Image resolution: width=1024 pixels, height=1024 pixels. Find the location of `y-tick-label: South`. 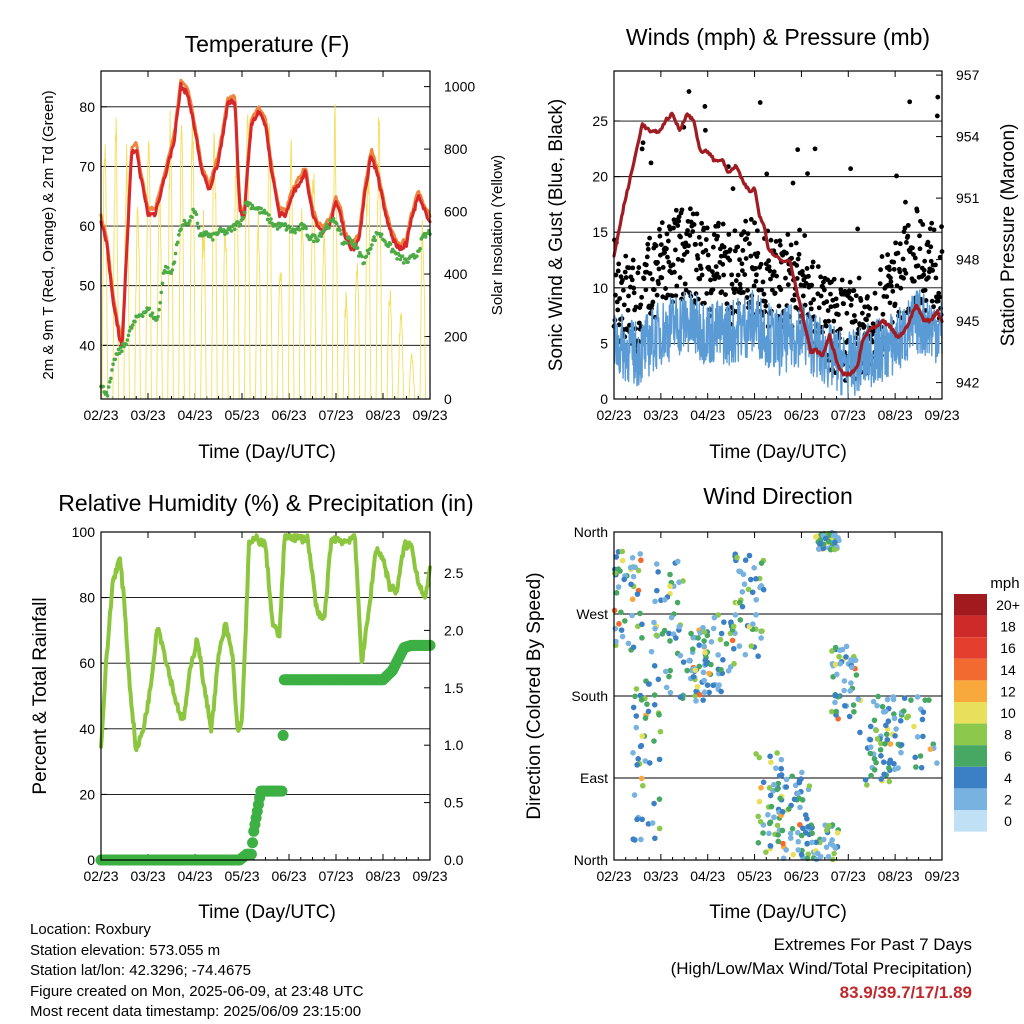

y-tick-label: South is located at coordinates (589, 696).